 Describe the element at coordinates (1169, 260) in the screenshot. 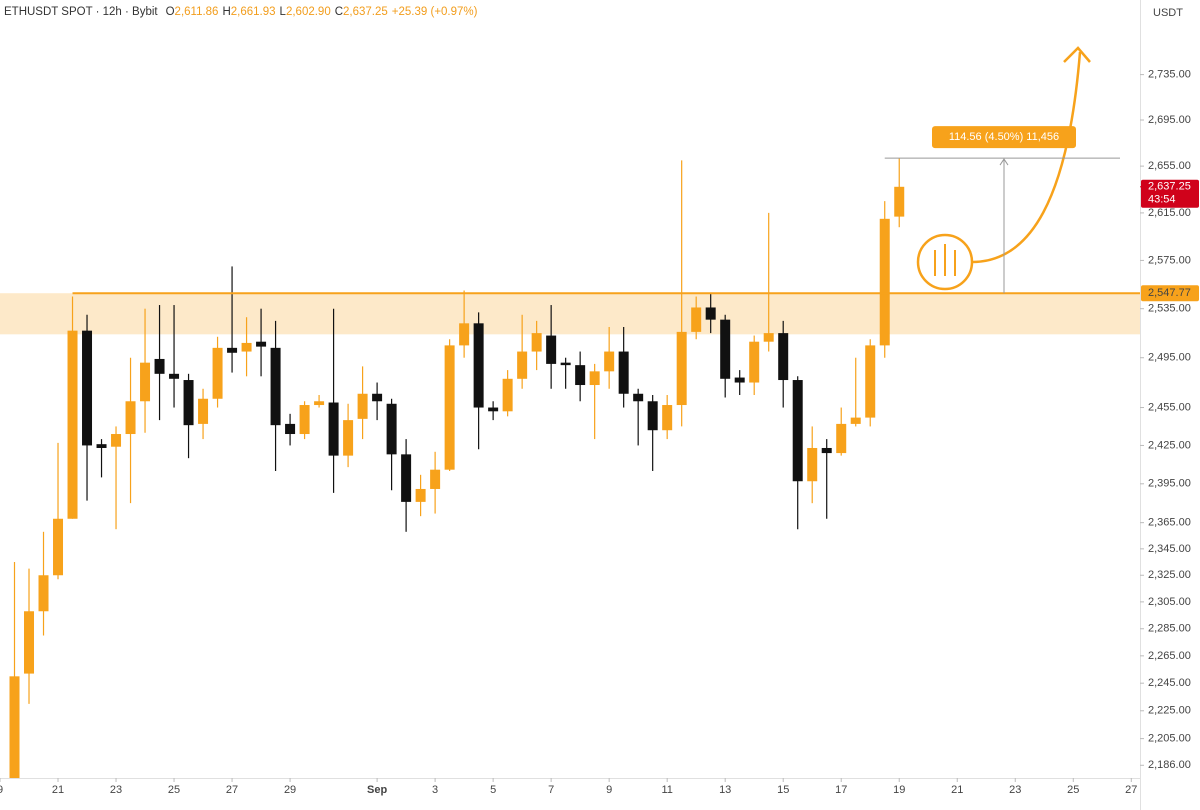

I see `y-tick-label: 2,575.00` at that location.